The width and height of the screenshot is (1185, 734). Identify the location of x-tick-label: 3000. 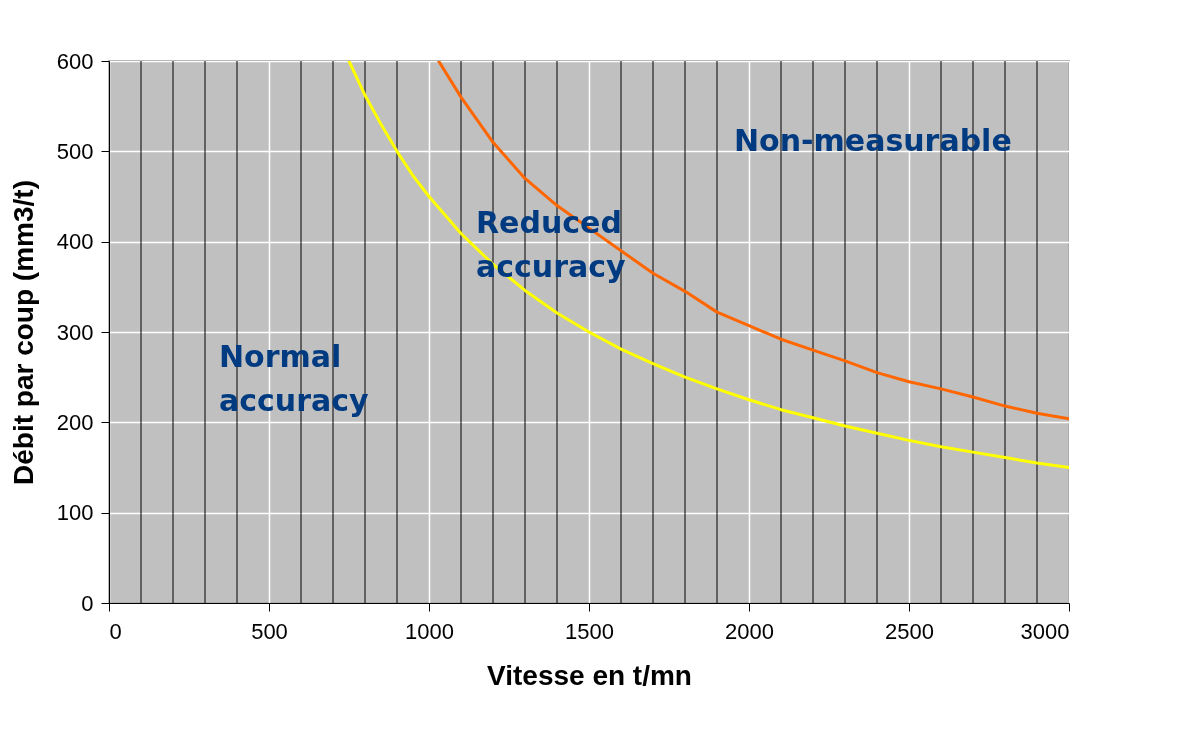
(1045, 631).